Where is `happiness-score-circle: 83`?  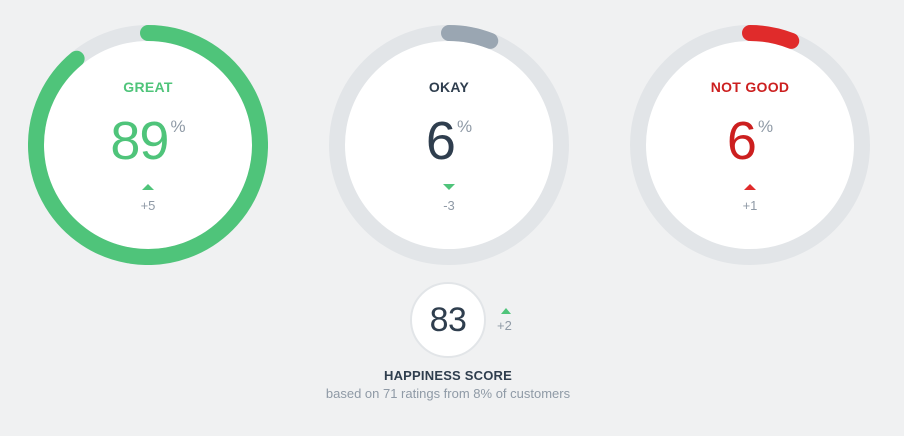 happiness-score-circle: 83 is located at coordinates (448, 320).